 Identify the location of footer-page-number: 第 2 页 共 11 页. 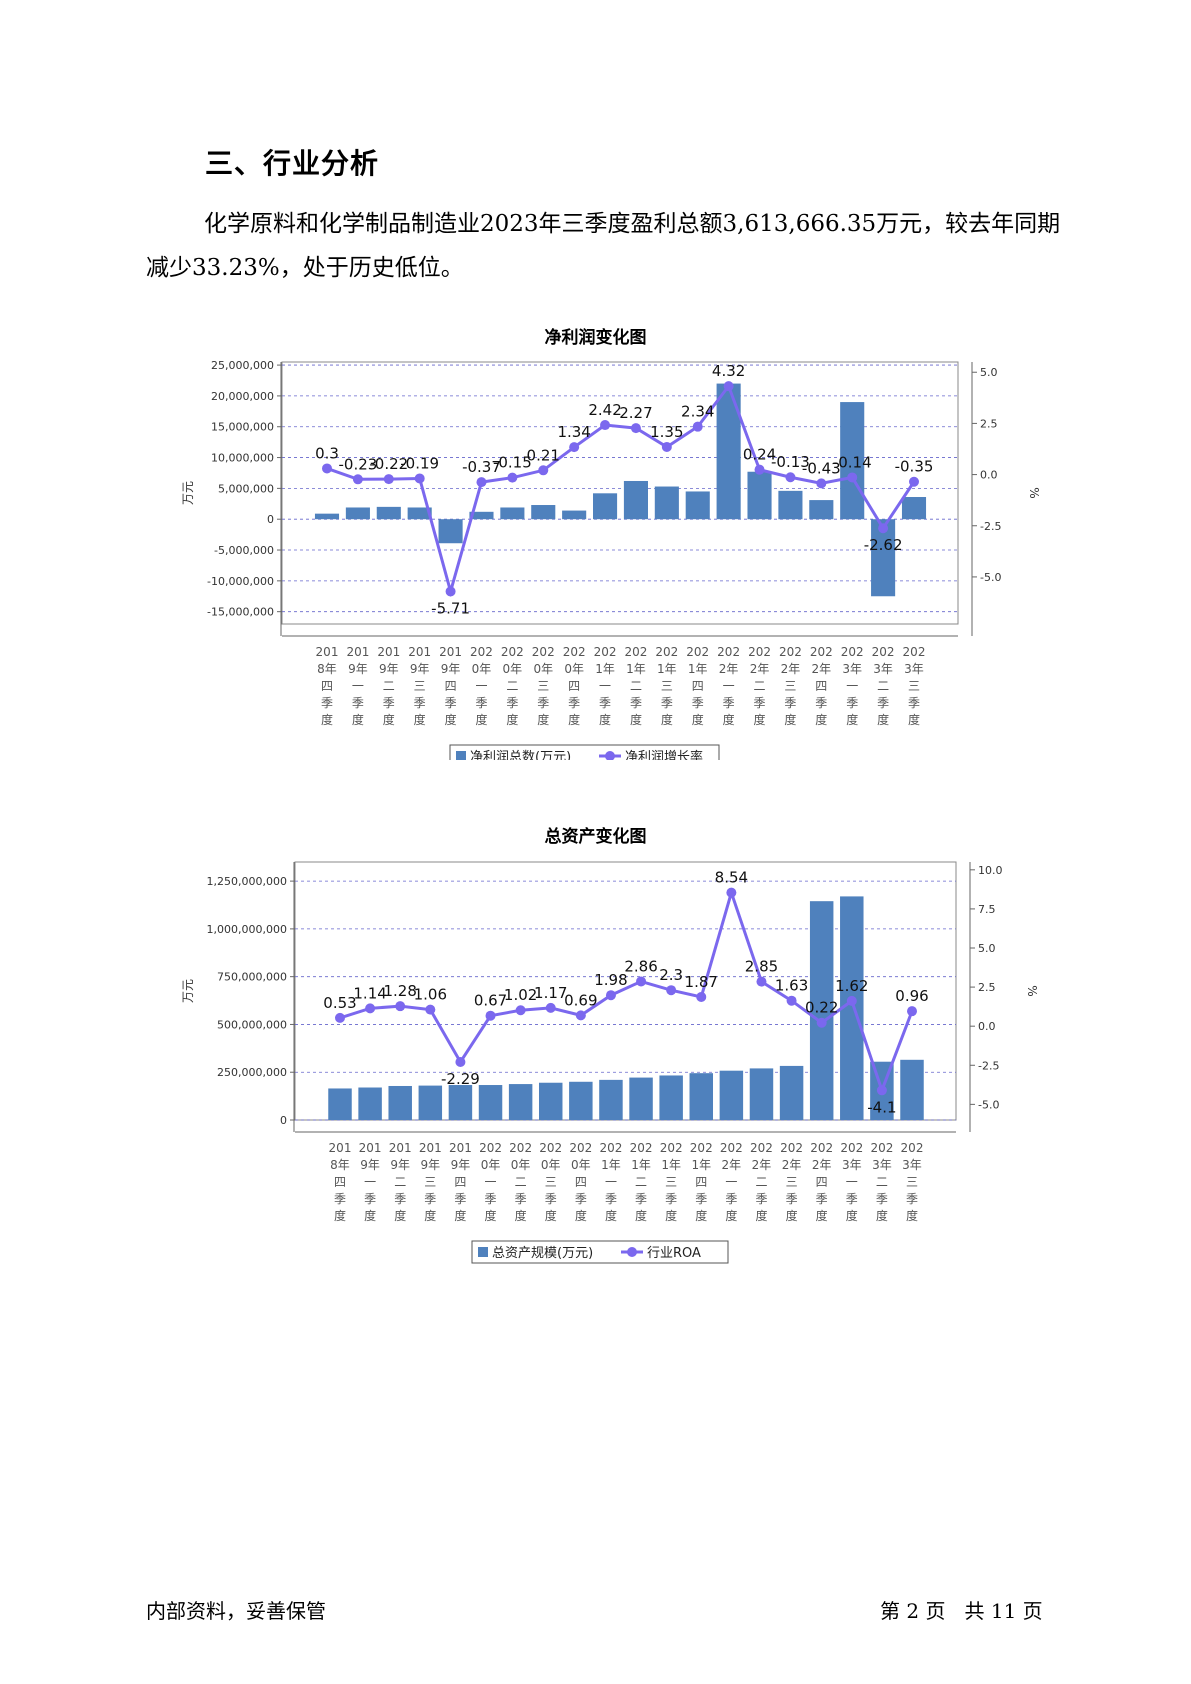
(961, 1611).